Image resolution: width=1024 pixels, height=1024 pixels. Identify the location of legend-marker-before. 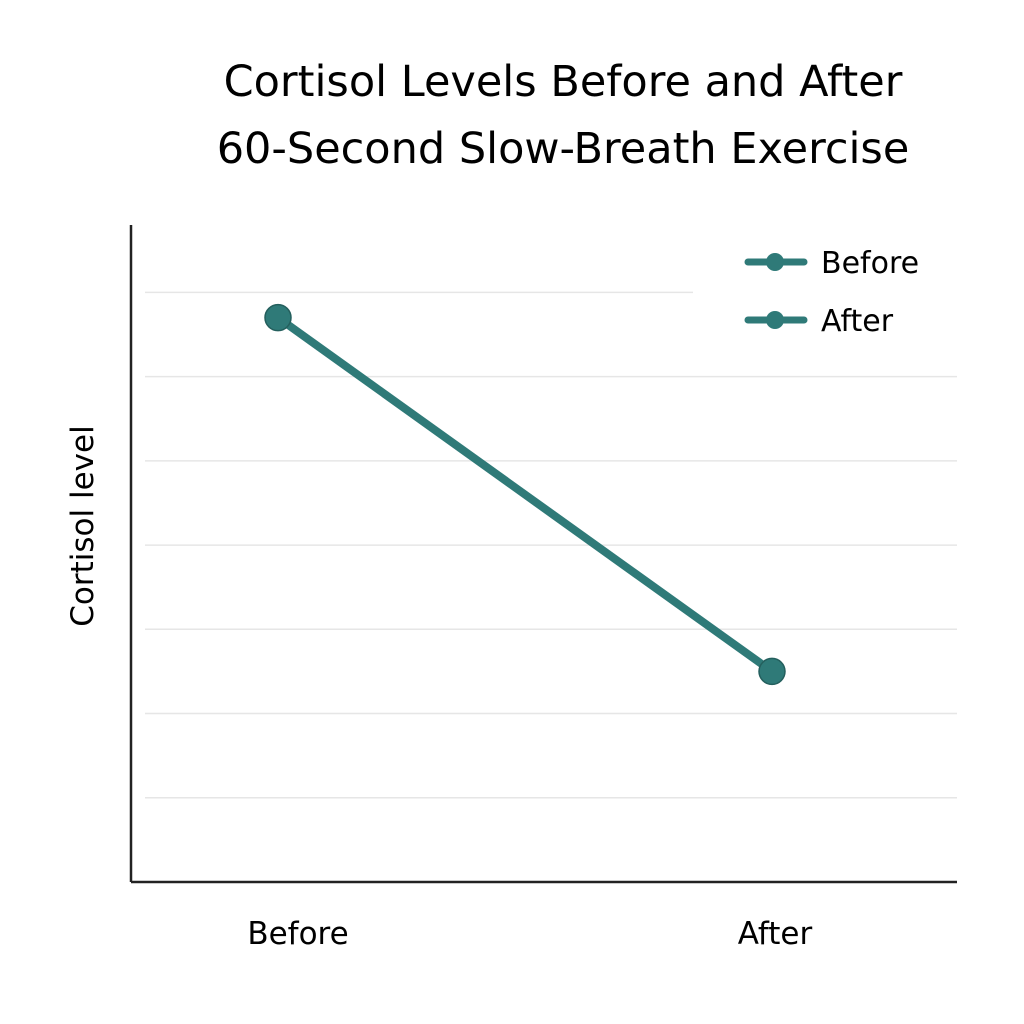
(775, 262).